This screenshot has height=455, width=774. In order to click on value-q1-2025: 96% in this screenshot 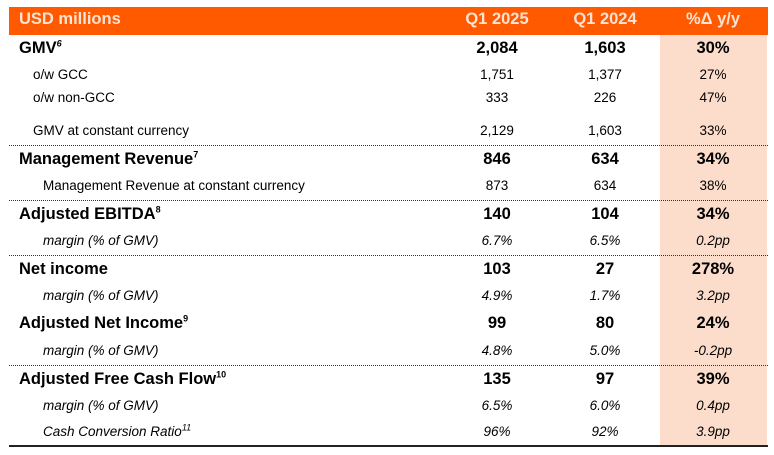, I will do `click(497, 431)`.